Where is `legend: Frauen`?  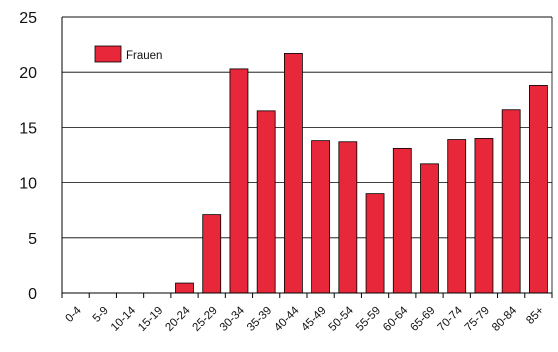 legend: Frauen is located at coordinates (128, 54).